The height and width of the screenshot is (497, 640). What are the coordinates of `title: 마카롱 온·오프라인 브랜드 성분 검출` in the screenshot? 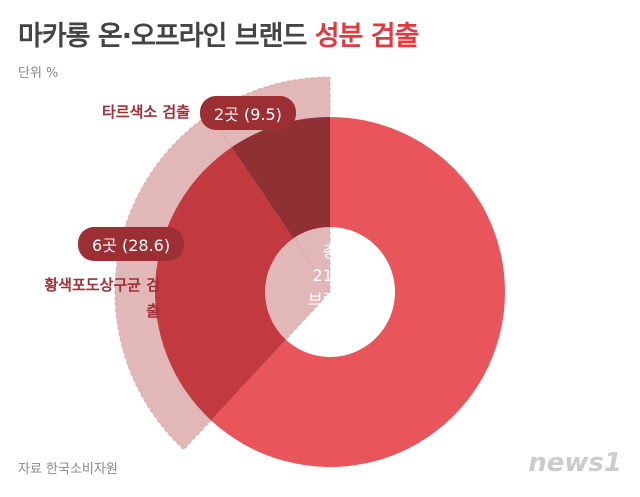 It's located at (219, 33).